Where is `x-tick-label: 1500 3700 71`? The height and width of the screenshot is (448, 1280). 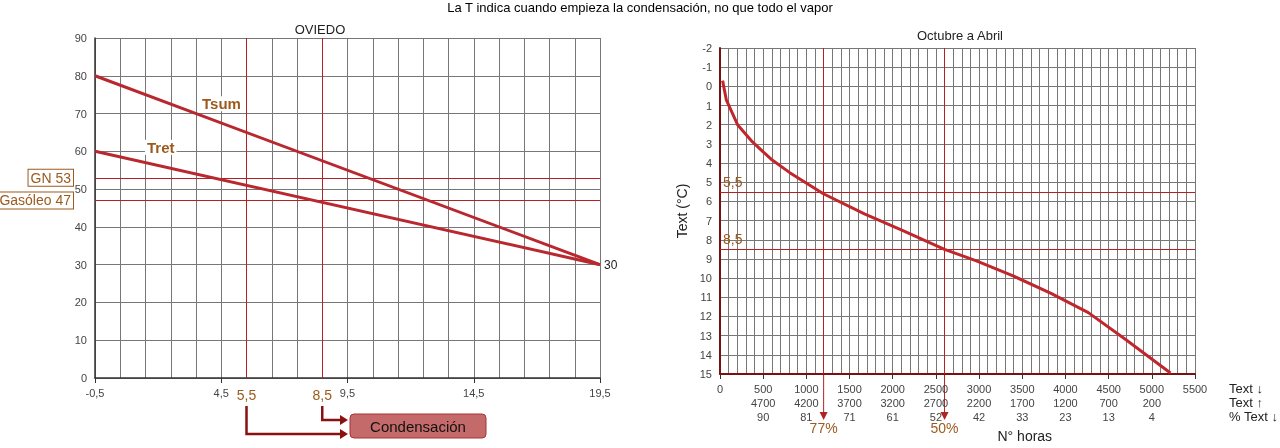 x-tick-label: 1500 3700 71 is located at coordinates (849, 403).